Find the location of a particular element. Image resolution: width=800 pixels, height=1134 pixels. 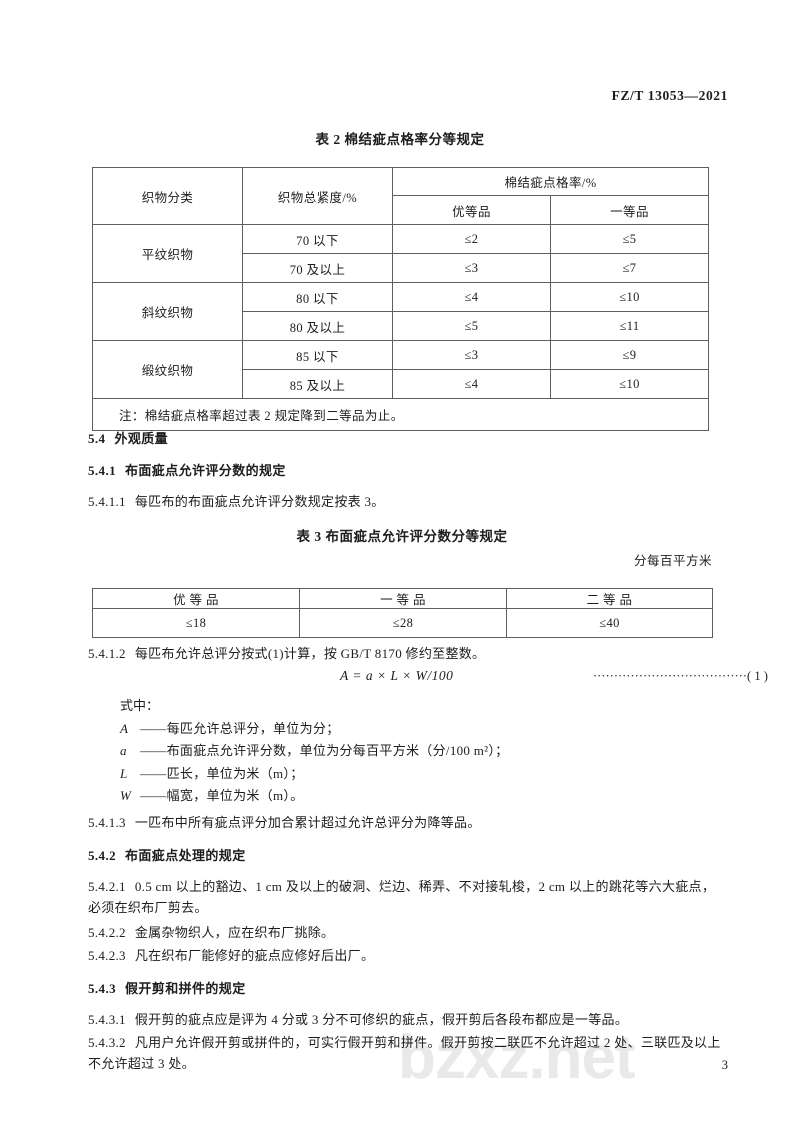

clause-5413: 5.4.1.3 一匹布中所有疵点评分加合累计超过允许总评分为降等品。 is located at coordinates (403, 822).